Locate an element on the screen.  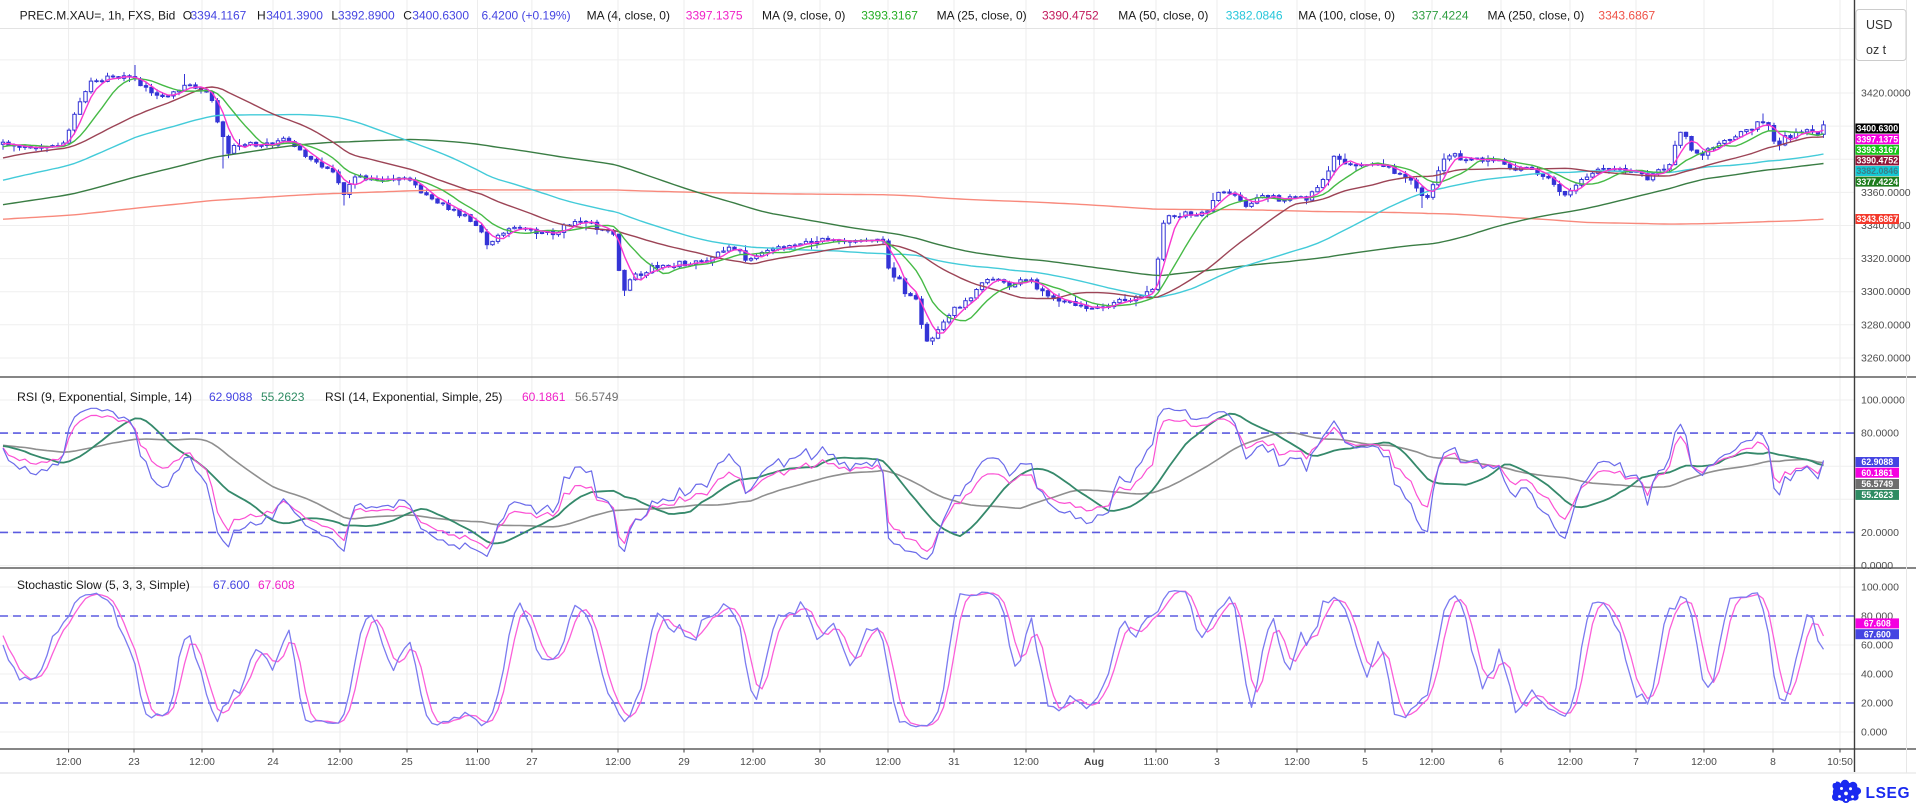
svg-text: 20.0000 is located at coordinates (1880, 533).